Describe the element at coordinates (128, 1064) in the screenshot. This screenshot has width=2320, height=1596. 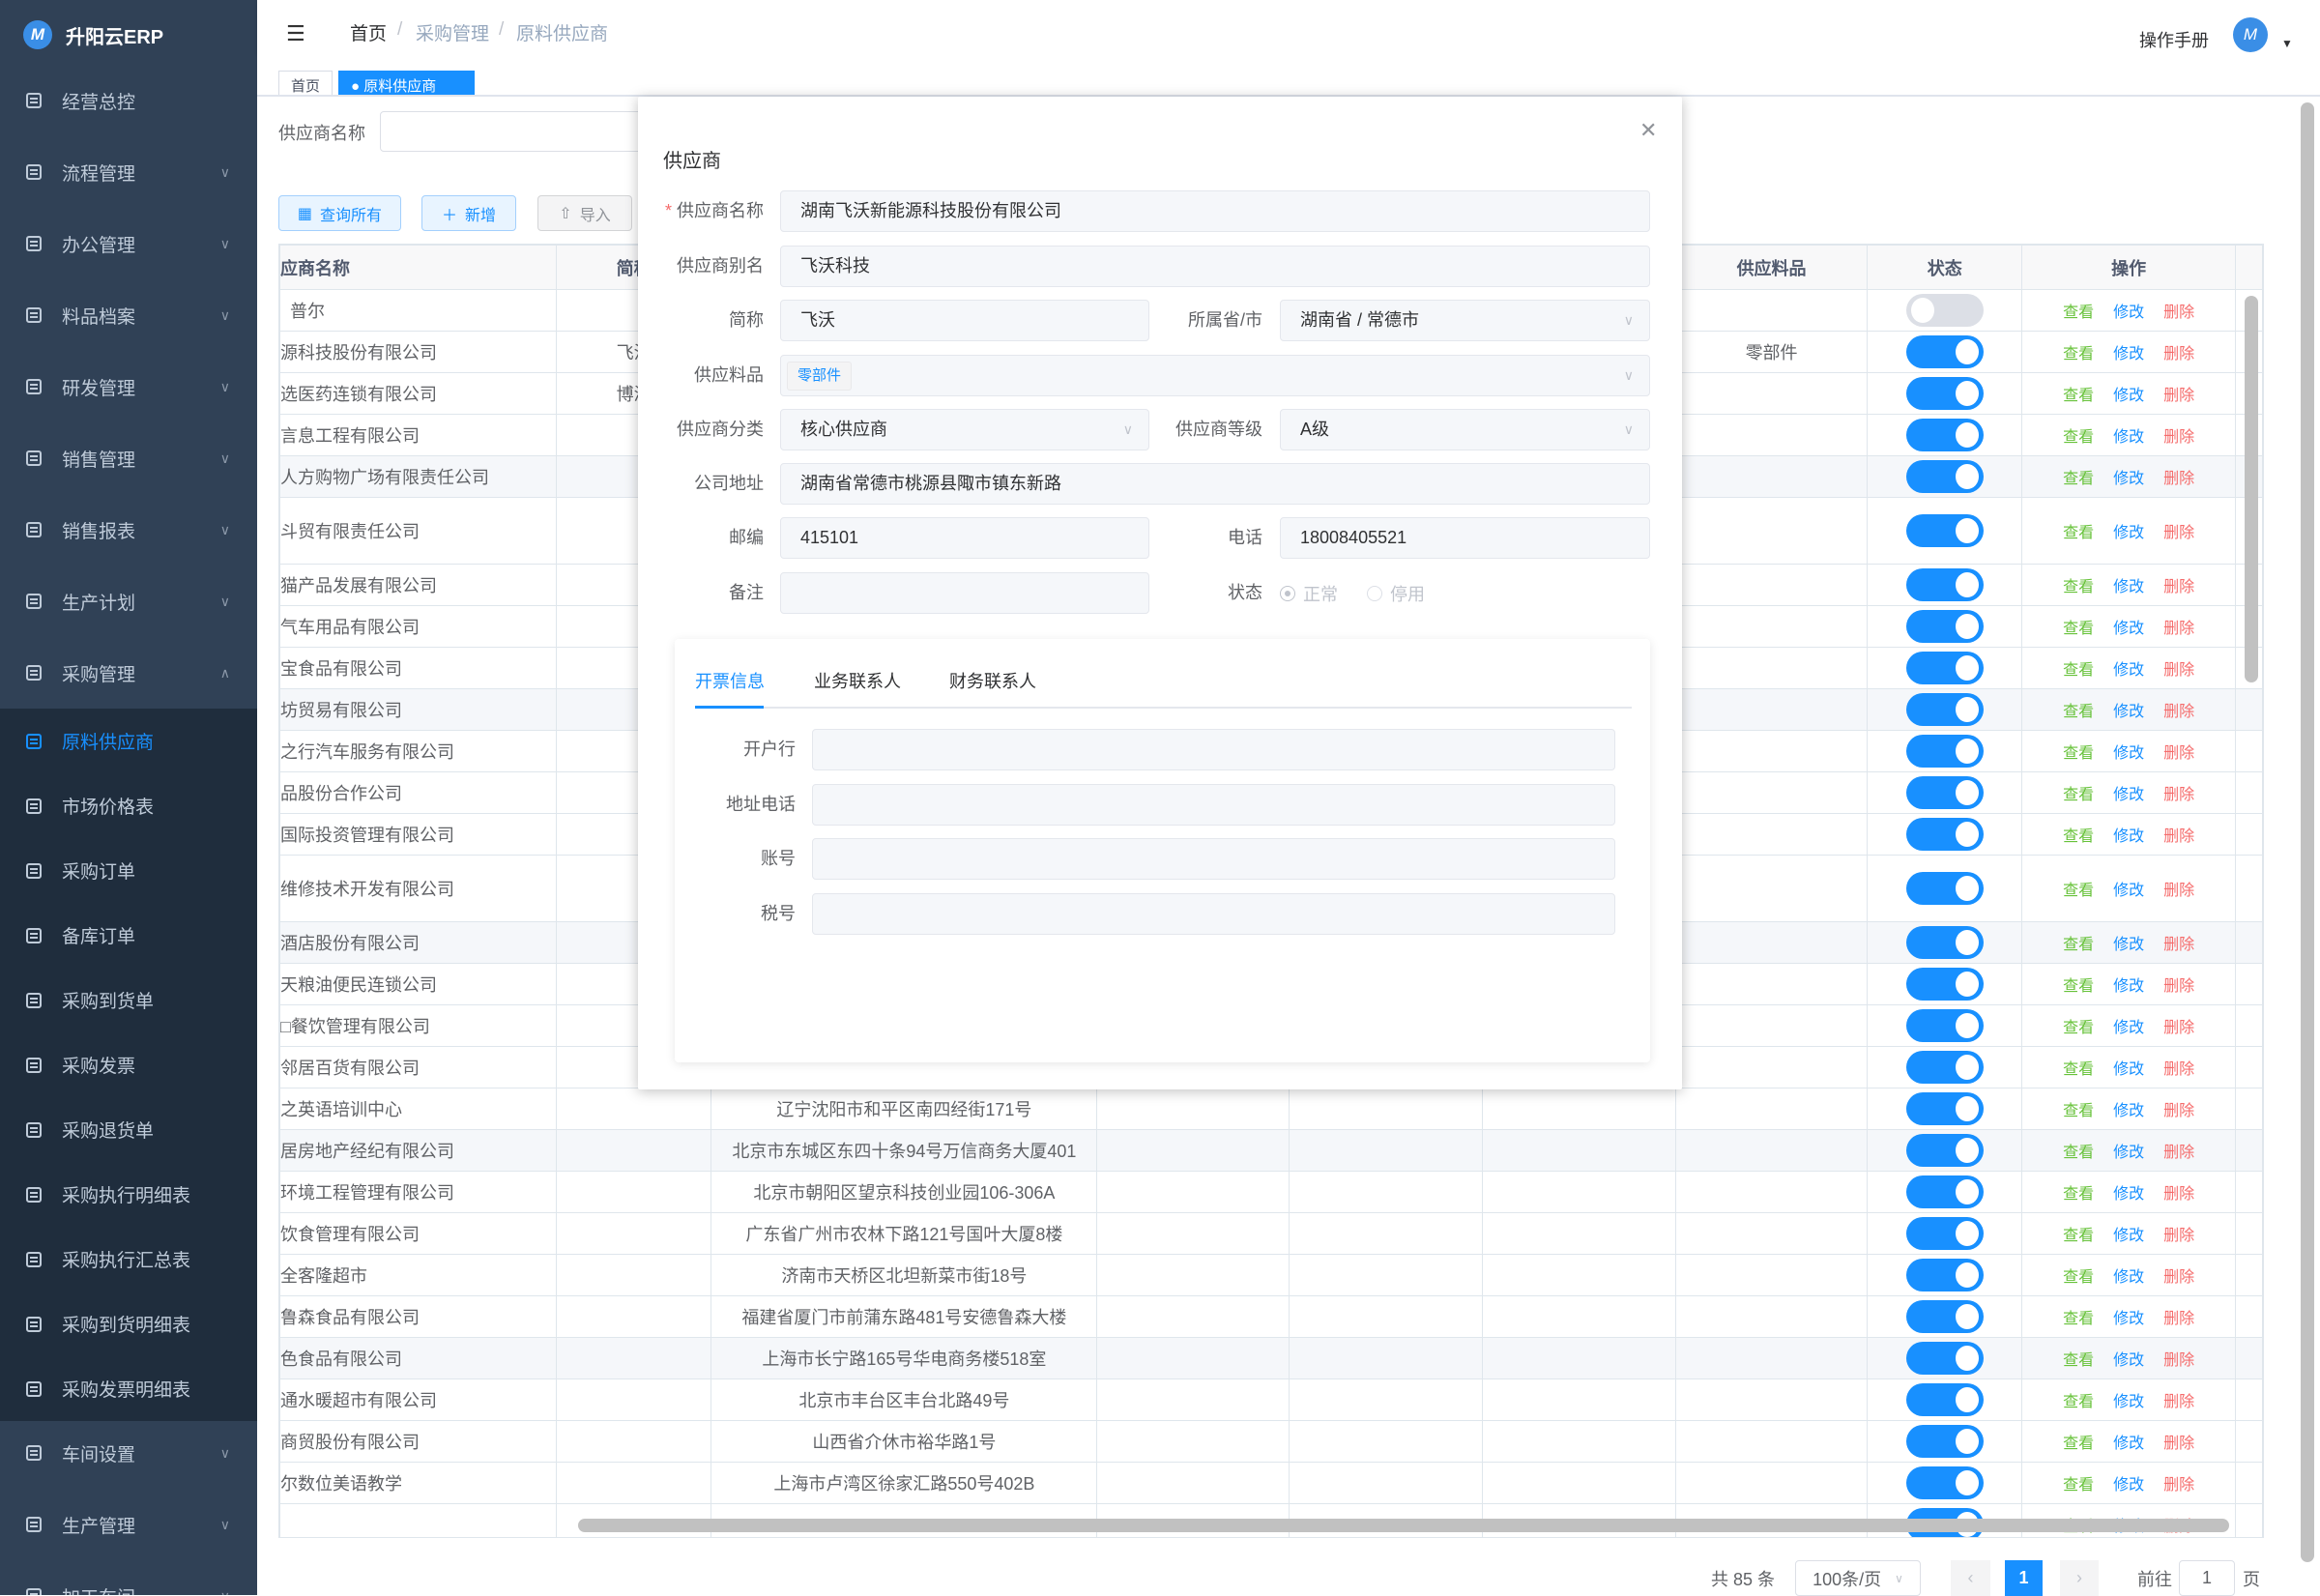
I see `sidebar-subitem-5: 采购发票` at that location.